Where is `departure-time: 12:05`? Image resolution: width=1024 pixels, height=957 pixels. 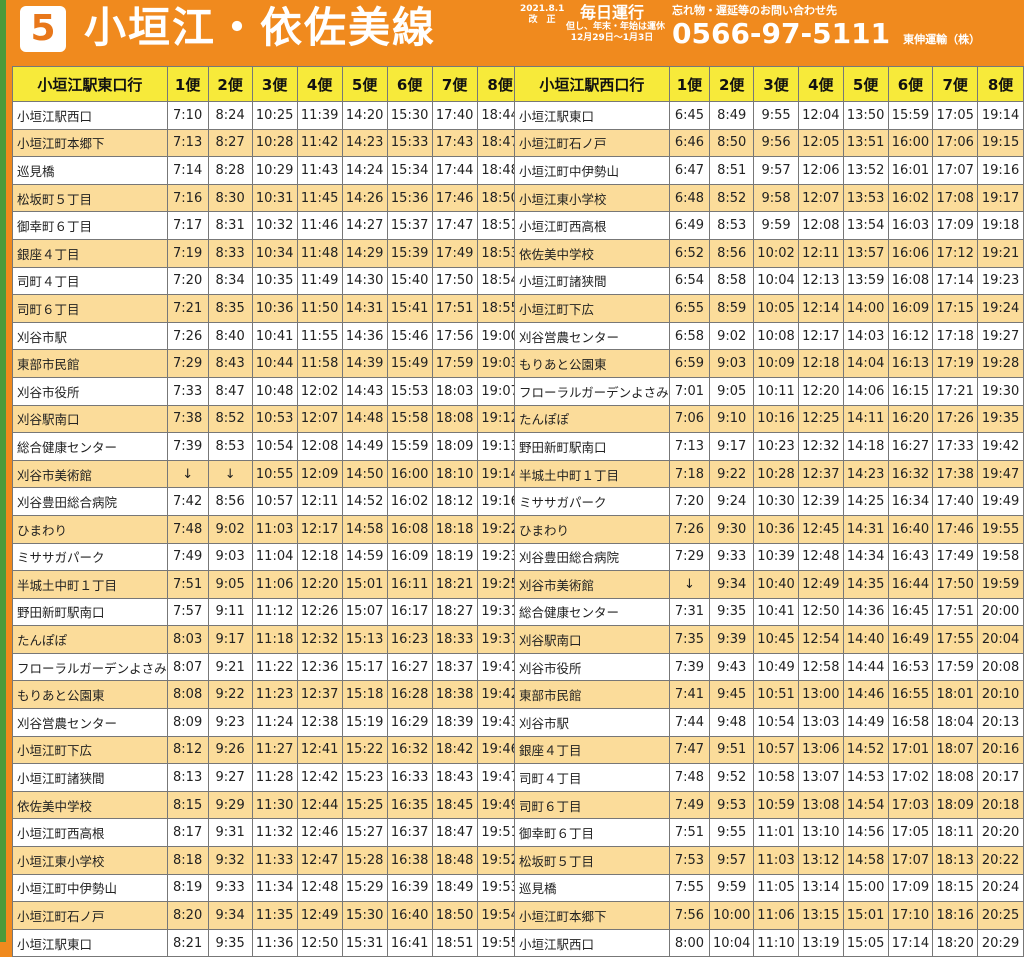
departure-time: 12:05 is located at coordinates (820, 143).